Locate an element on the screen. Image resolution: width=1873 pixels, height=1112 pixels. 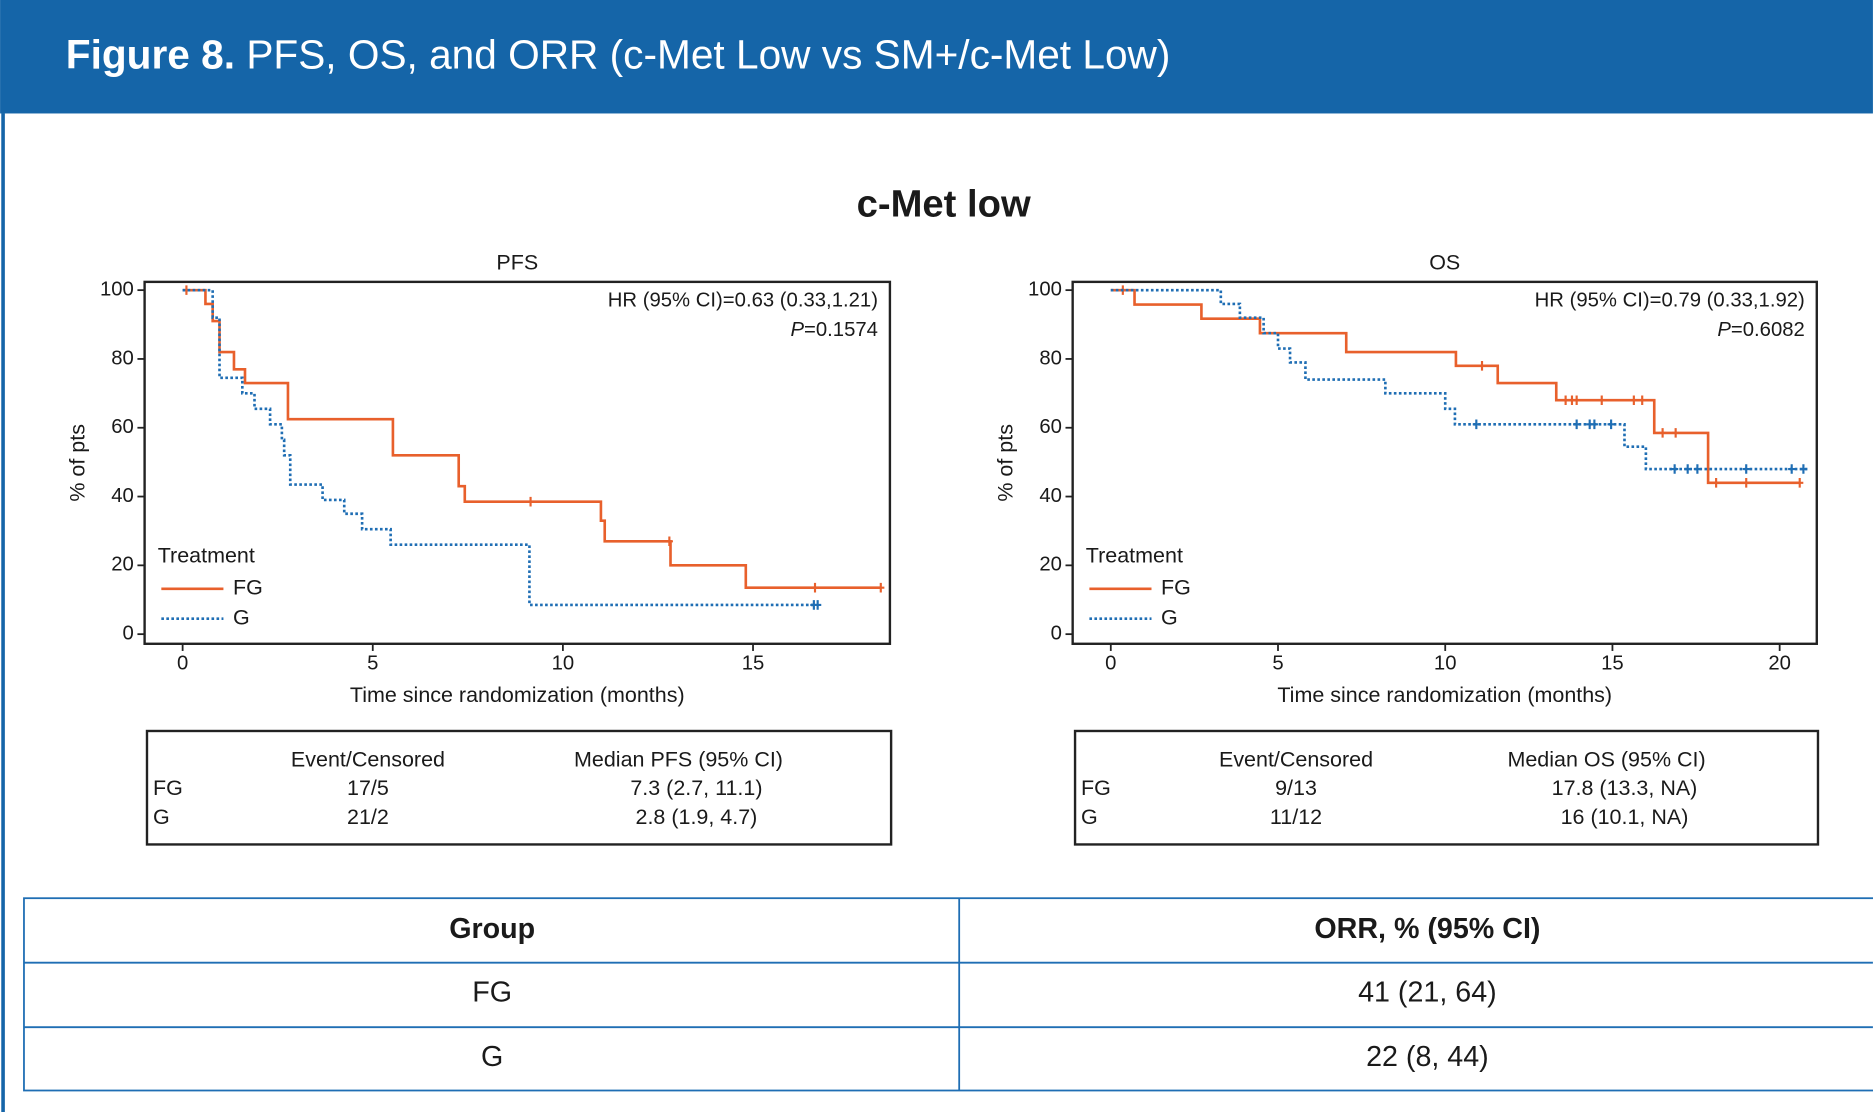
p-number: =0.1574 is located at coordinates (841, 330).